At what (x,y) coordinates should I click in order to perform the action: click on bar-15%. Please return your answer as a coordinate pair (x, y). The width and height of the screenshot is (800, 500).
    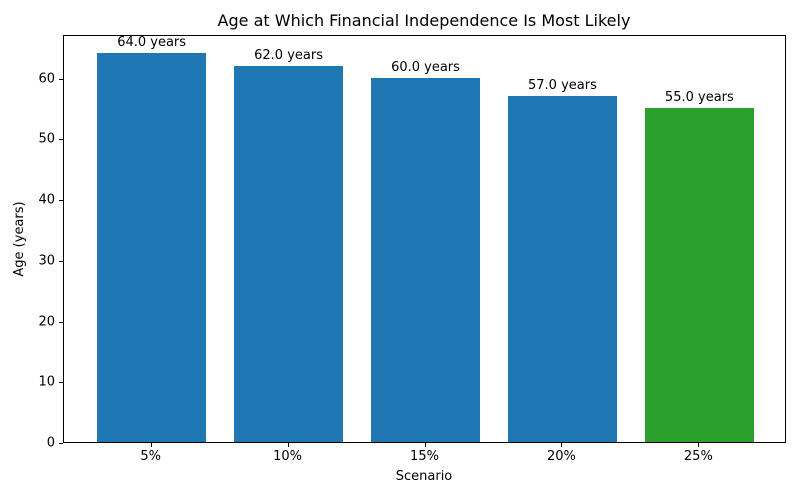
    Looking at the image, I should click on (425, 259).